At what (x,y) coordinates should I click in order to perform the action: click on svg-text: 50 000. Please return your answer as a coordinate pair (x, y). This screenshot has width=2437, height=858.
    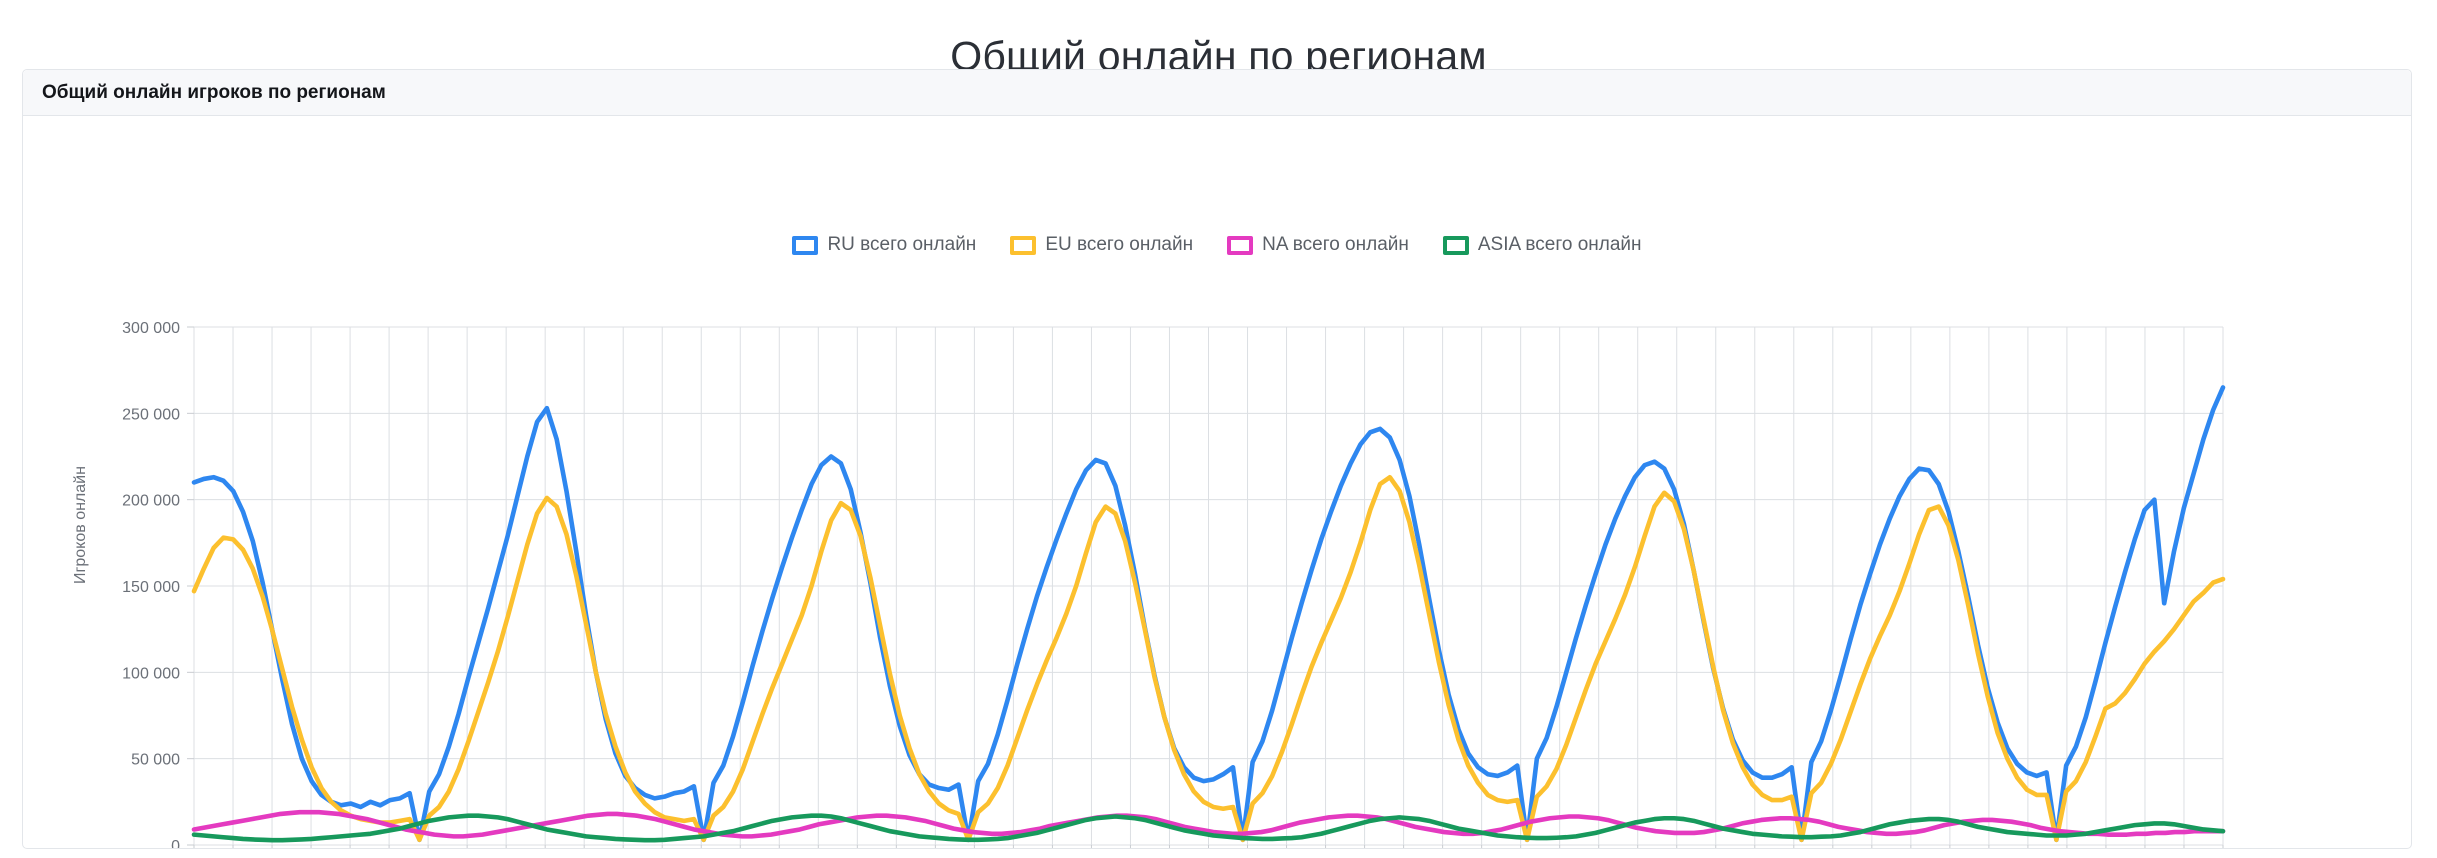
    Looking at the image, I should click on (155, 760).